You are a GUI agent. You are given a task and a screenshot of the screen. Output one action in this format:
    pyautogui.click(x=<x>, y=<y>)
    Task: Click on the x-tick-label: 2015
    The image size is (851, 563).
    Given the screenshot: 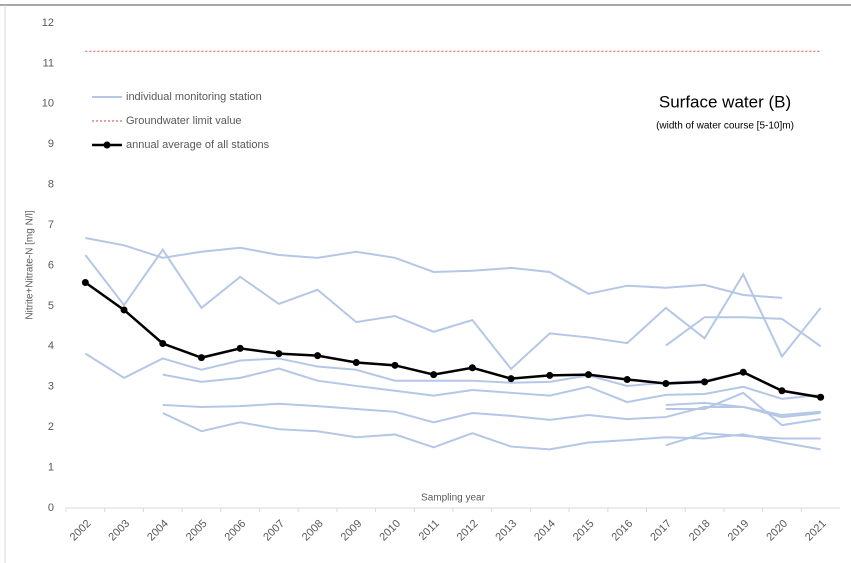 What is the action you would take?
    pyautogui.click(x=584, y=531)
    